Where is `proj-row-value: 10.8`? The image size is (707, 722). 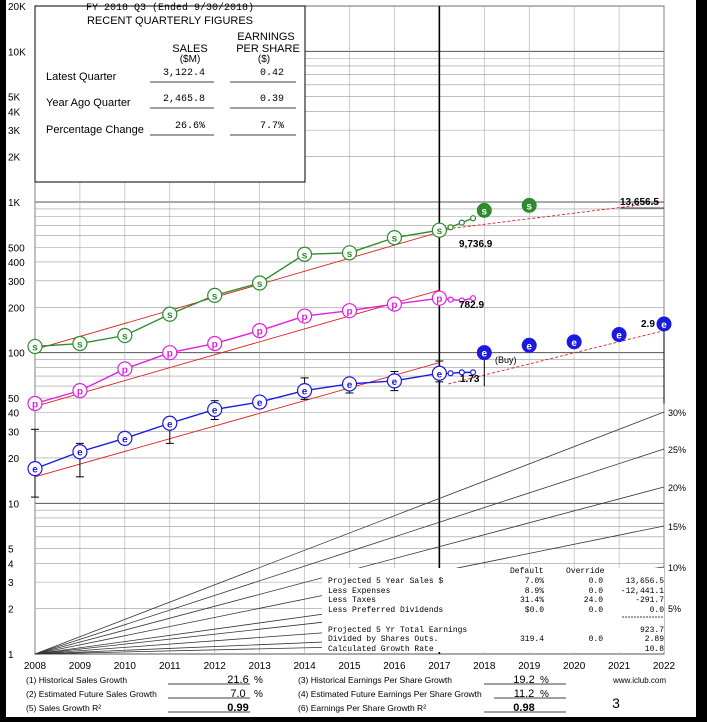 proj-row-value: 10.8 is located at coordinates (654, 649).